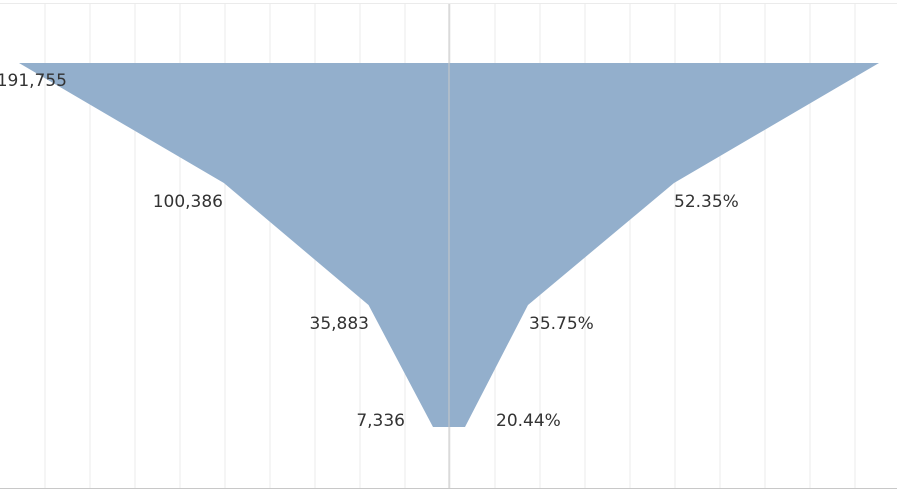 The height and width of the screenshot is (489, 897). What do you see at coordinates (188, 202) in the screenshot?
I see `count-label-stage-2: 100,386` at bounding box center [188, 202].